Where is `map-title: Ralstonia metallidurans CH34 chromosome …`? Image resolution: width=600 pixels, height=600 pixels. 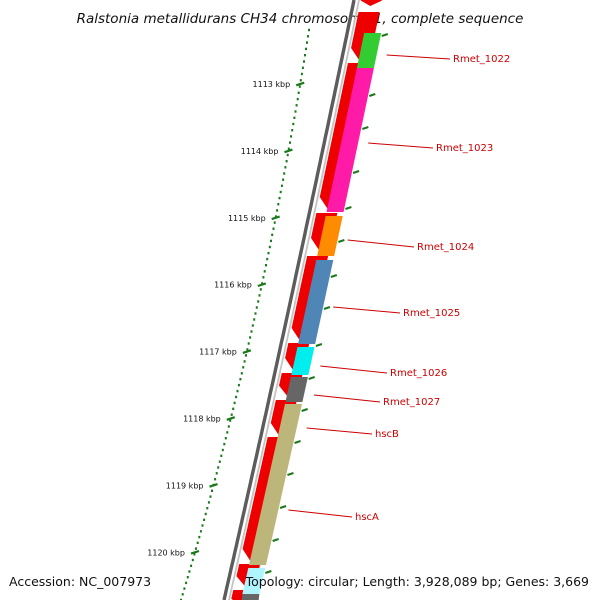 map-title: Ralstonia metallidurans CH34 chromosome … is located at coordinates (300, 19).